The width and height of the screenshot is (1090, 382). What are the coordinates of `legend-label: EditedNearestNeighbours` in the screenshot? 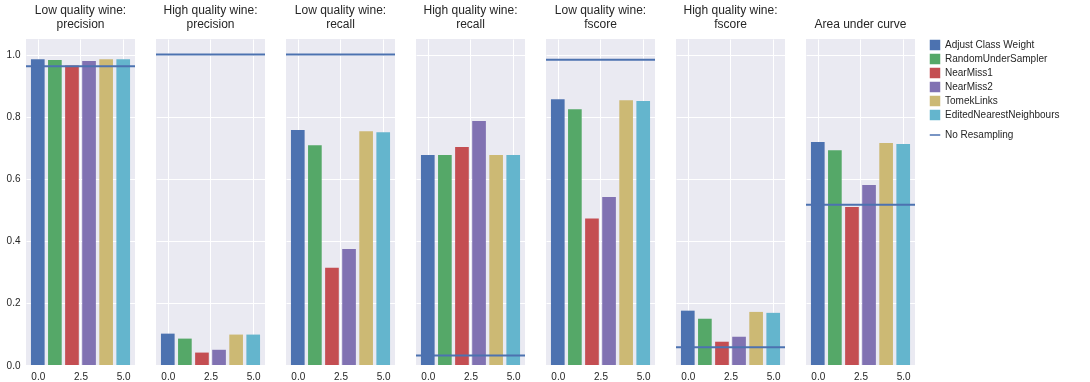 It's located at (1002, 114).